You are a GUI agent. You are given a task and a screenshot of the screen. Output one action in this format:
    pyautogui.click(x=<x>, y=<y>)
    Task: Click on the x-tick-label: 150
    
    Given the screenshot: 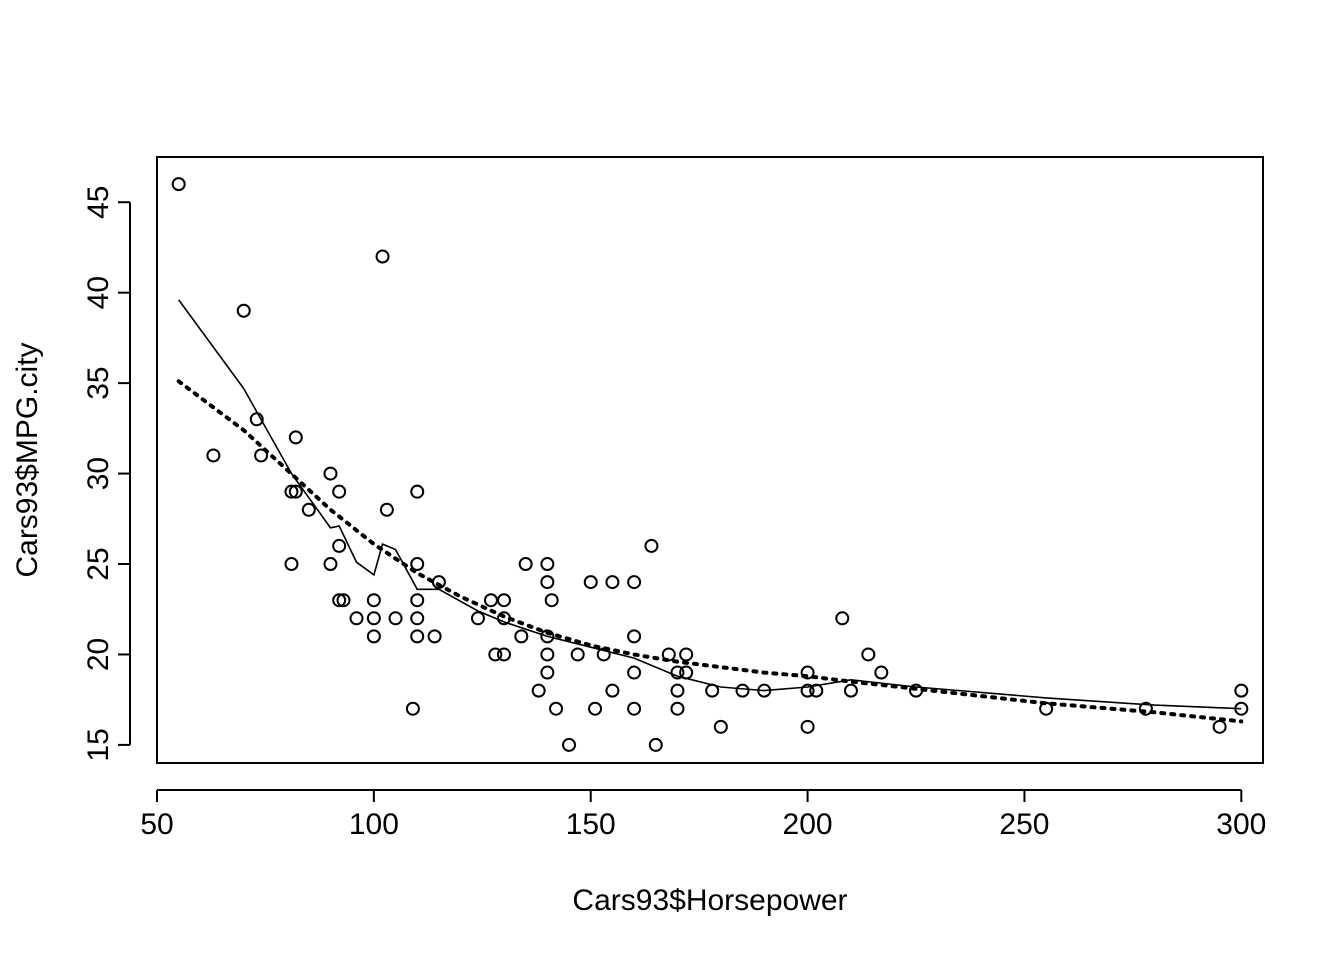 What is the action you would take?
    pyautogui.click(x=591, y=824)
    